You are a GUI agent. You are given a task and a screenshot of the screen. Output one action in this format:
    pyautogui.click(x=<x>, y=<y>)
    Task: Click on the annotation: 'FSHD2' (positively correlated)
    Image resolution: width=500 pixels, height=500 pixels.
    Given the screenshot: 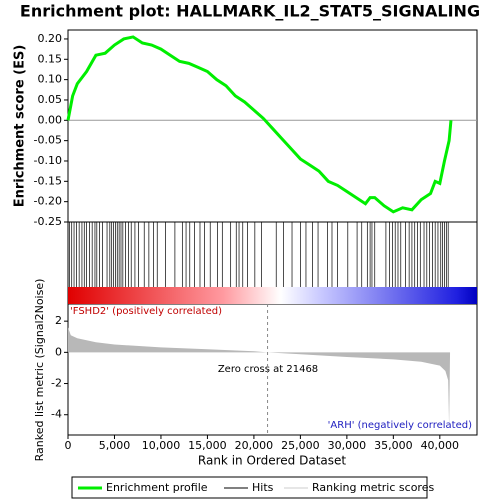 What is the action you would take?
    pyautogui.click(x=146, y=311)
    